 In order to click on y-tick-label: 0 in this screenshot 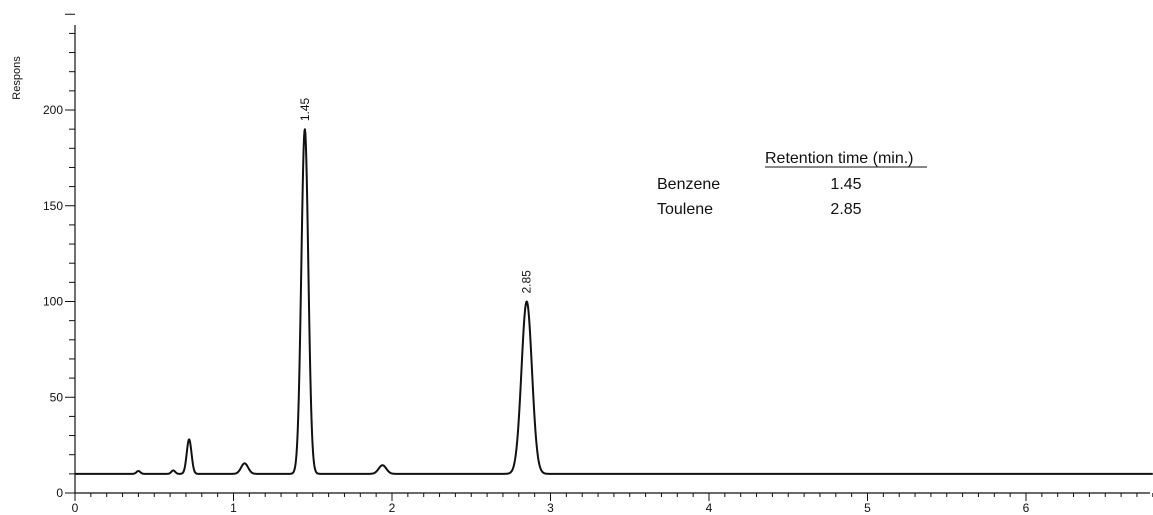, I will do `click(59, 493)`.